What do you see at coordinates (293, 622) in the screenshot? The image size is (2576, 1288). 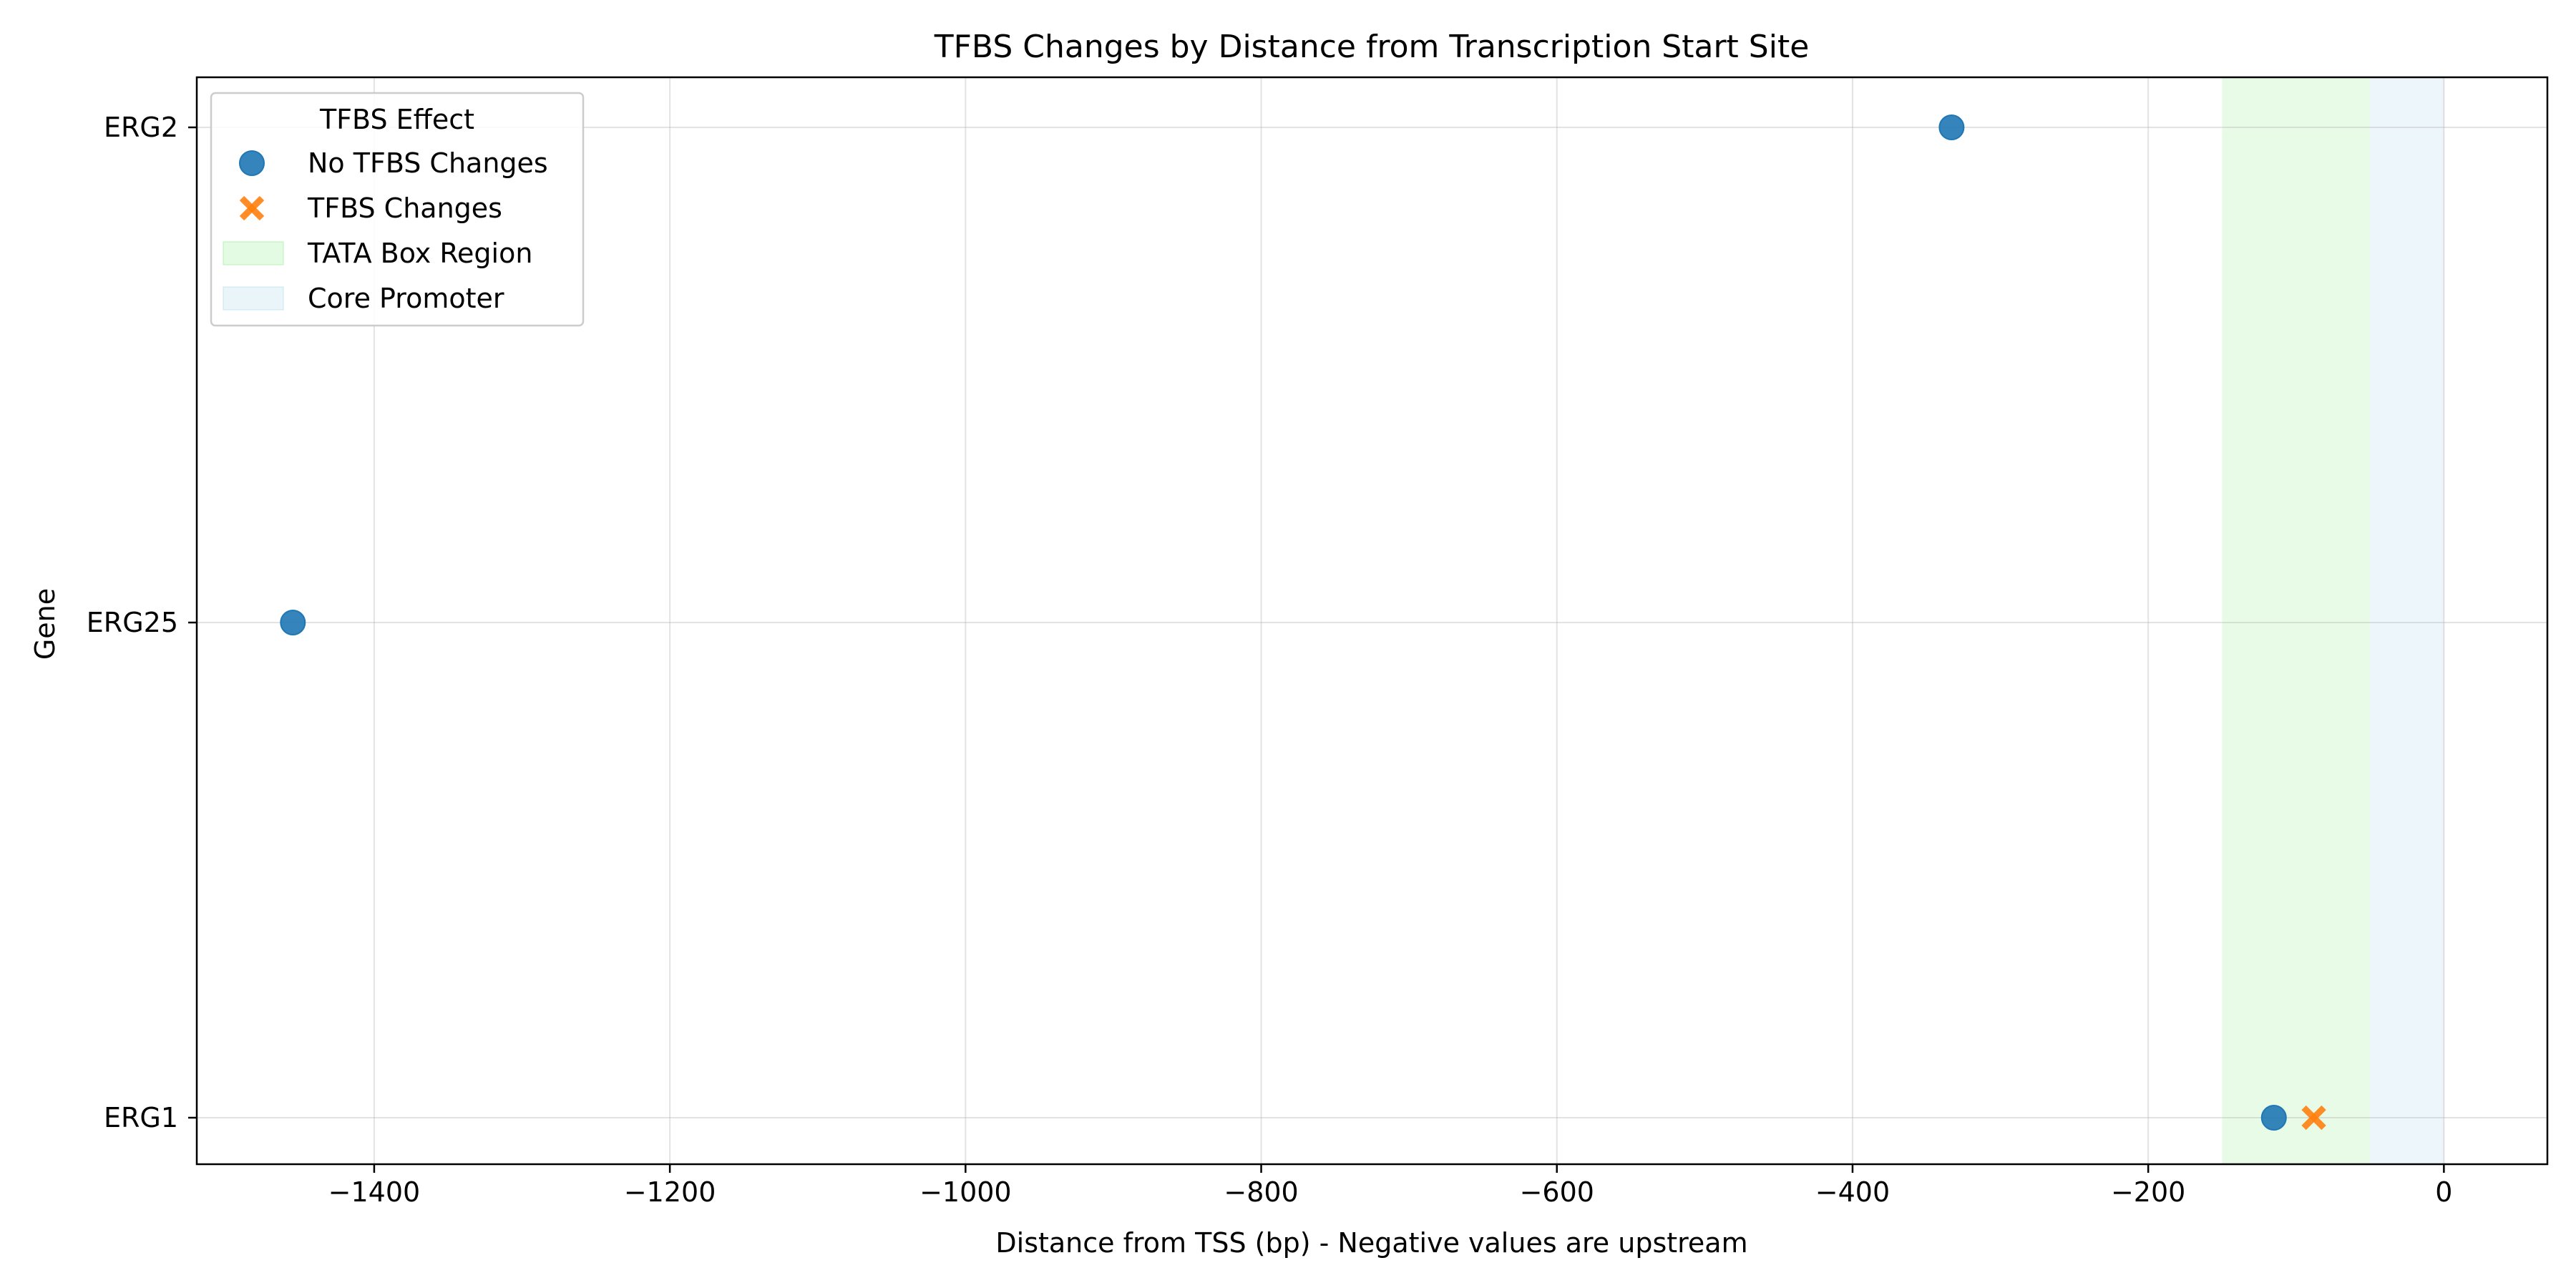 I see `no-change-point-erg25` at bounding box center [293, 622].